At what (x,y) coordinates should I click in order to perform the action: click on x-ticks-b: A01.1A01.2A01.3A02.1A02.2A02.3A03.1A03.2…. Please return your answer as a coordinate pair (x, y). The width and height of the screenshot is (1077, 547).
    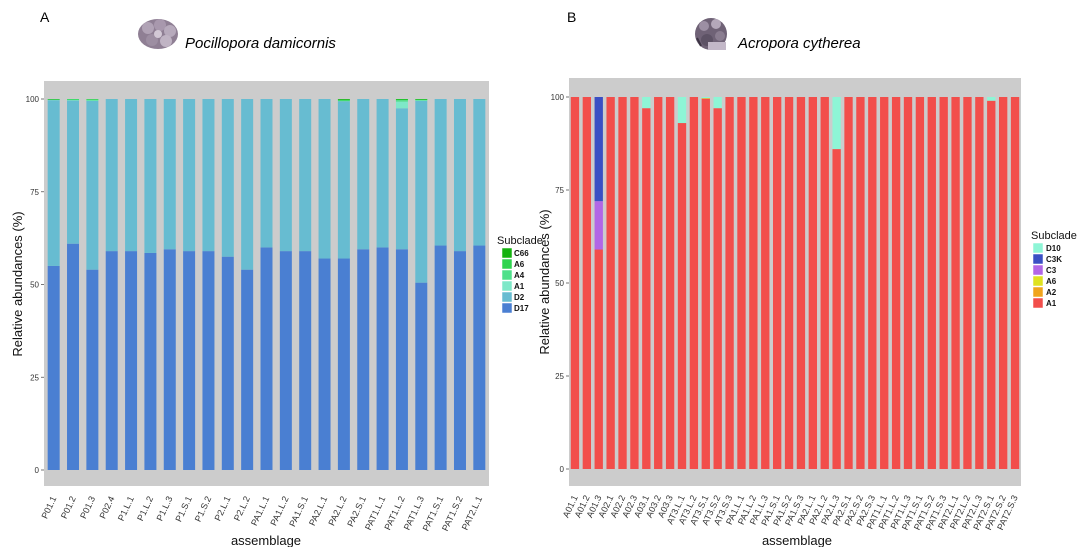
    Looking at the image, I should click on (790, 513).